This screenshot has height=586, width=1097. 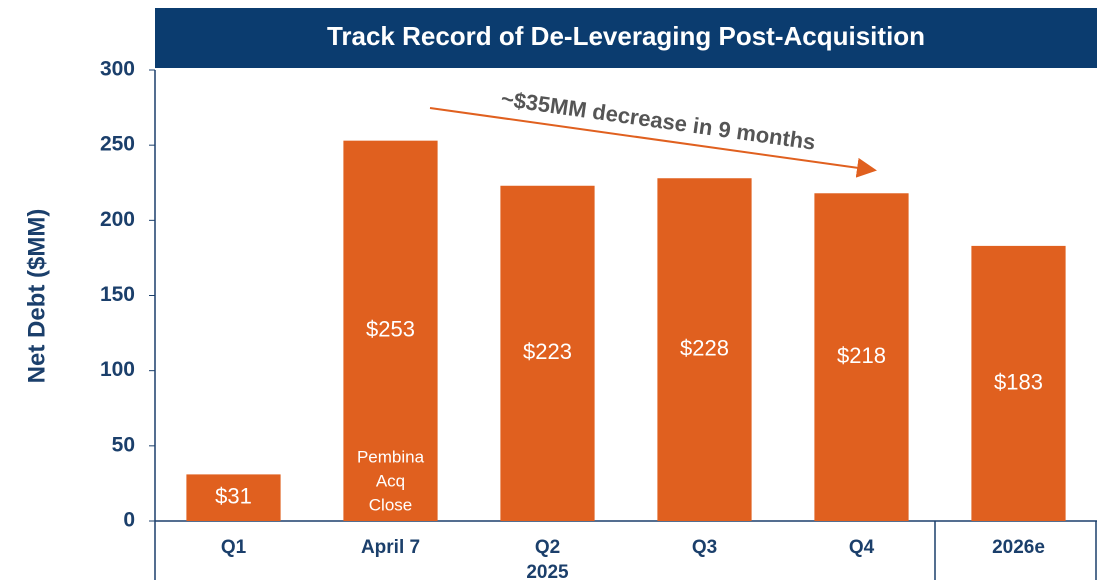 What do you see at coordinates (390, 480) in the screenshot?
I see `bar-annotation: Acq` at bounding box center [390, 480].